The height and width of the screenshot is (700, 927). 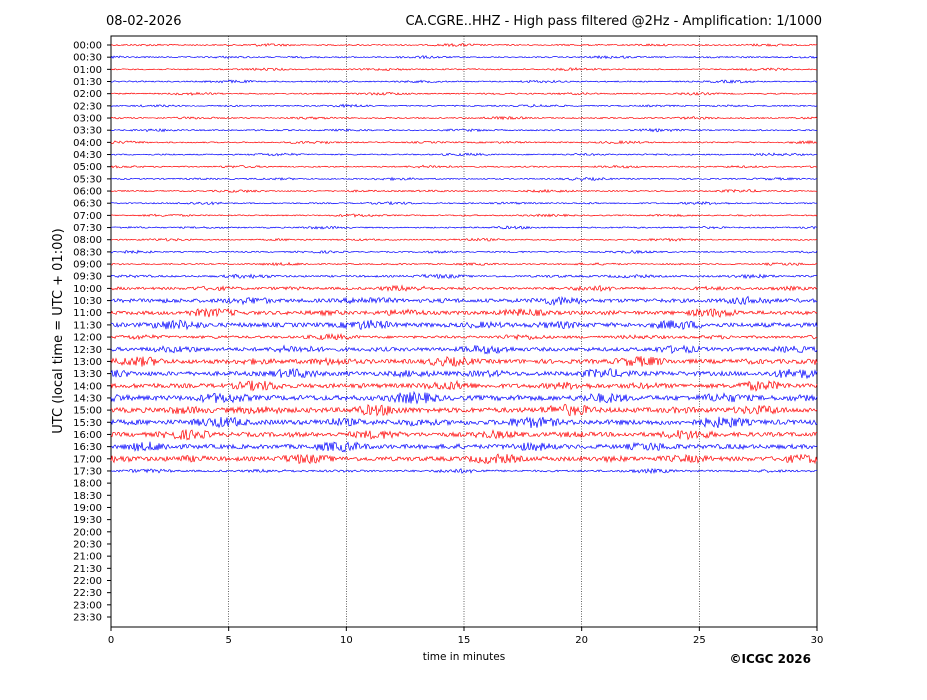 What do you see at coordinates (817, 640) in the screenshot?
I see `x-tick-label: 30` at bounding box center [817, 640].